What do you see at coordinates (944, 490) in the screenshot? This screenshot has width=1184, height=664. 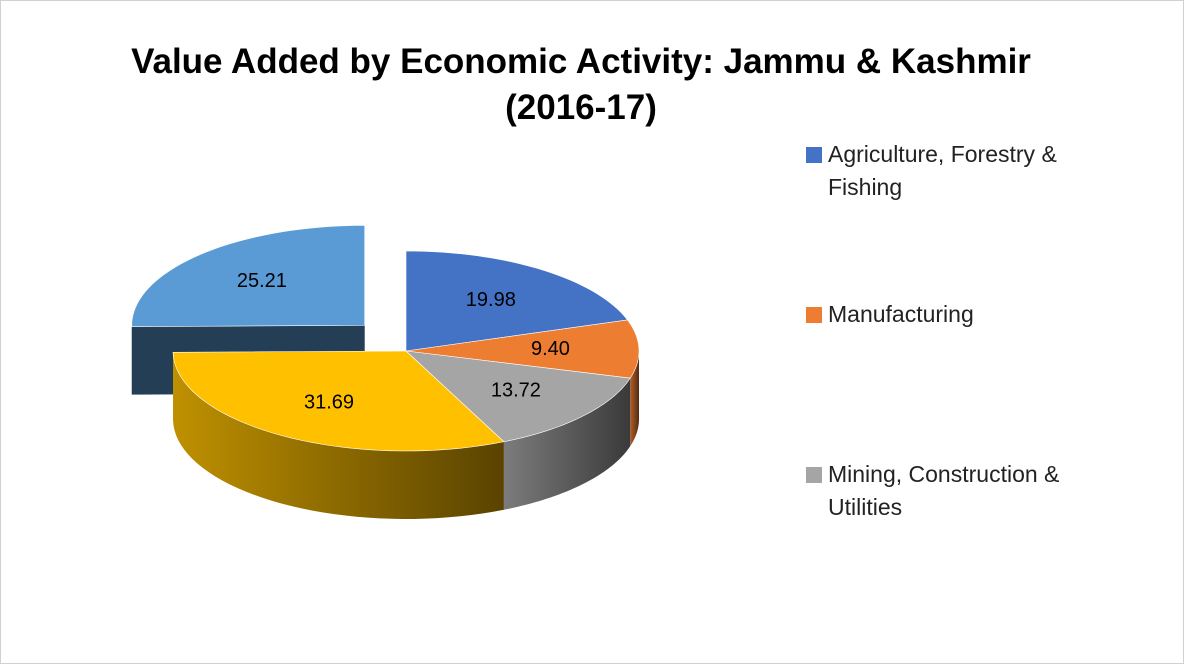 I see `legend-label: Mining, Construction & Utilities` at bounding box center [944, 490].